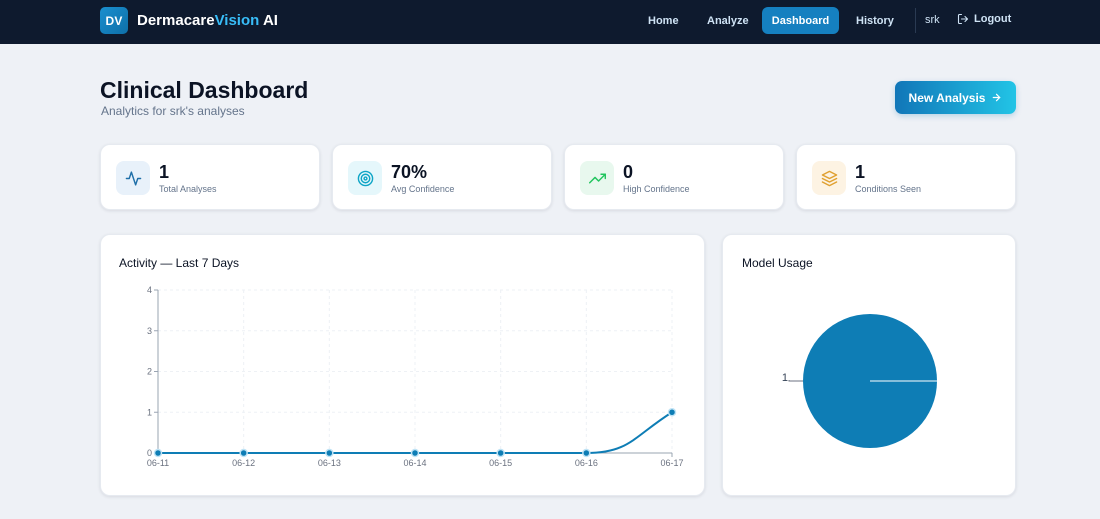 This screenshot has width=1100, height=519. What do you see at coordinates (963, 19) in the screenshot?
I see `logout-icon` at bounding box center [963, 19].